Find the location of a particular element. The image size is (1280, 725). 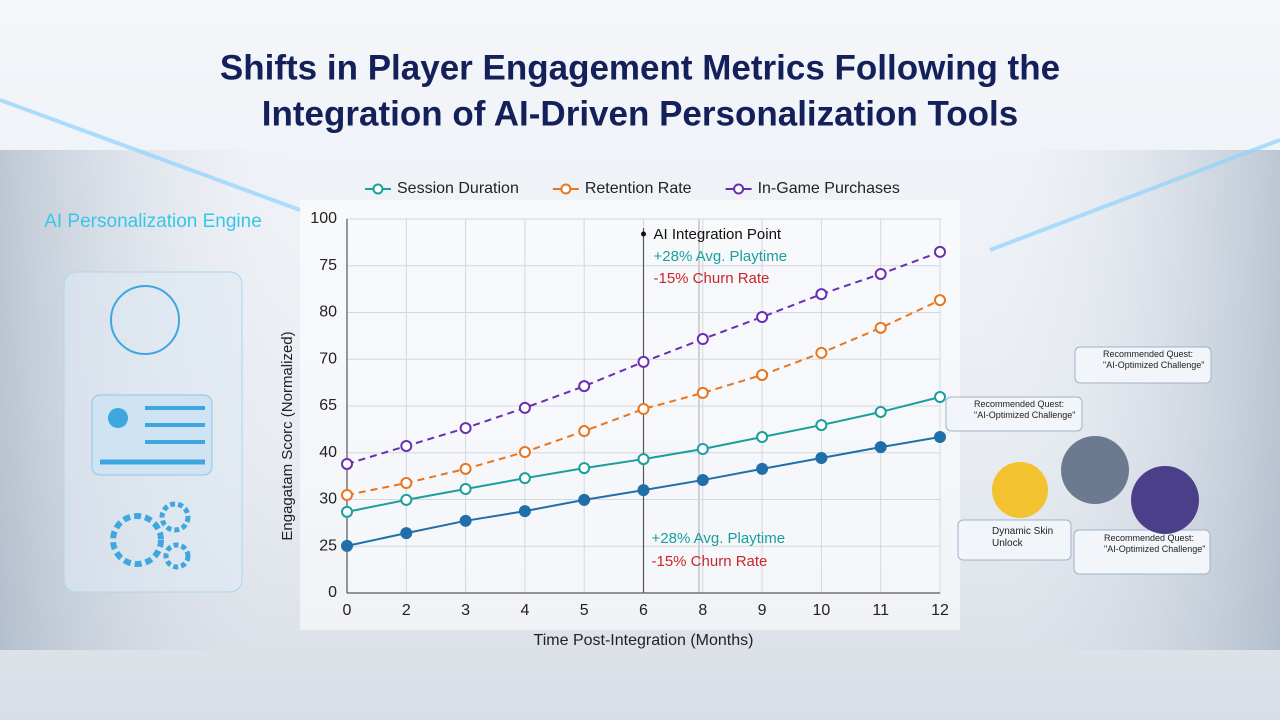

y-tick-label: 75 is located at coordinates (328, 265).